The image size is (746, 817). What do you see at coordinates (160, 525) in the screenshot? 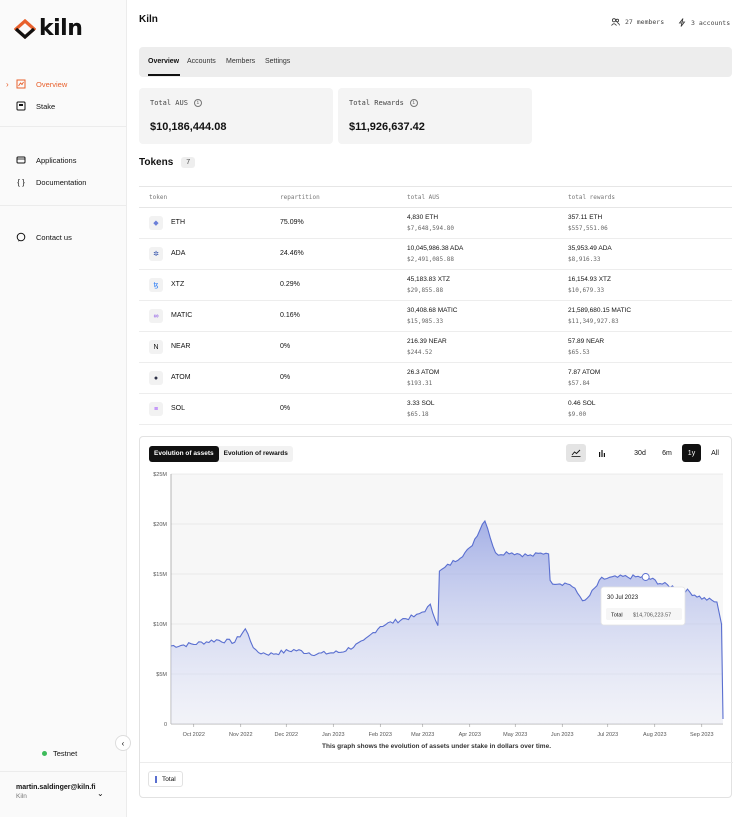
I see `y-tick-label: $20M` at bounding box center [160, 525].